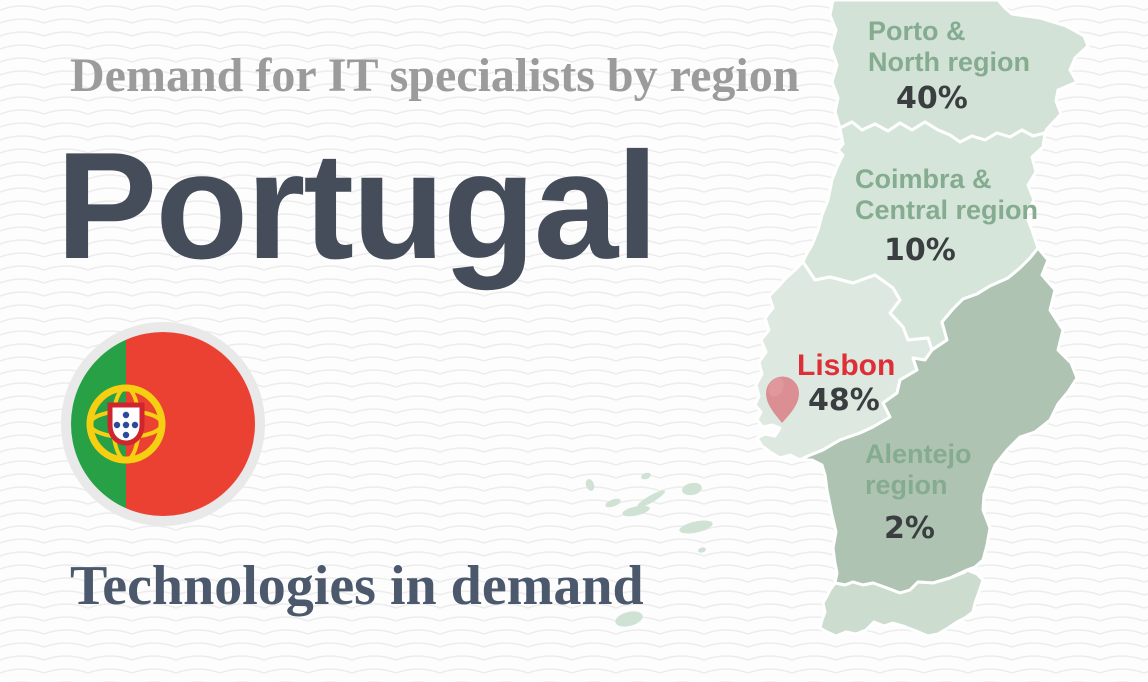 The image size is (1148, 682). Describe the element at coordinates (844, 400) in the screenshot. I see `region-value-lisbon: 48%` at that location.